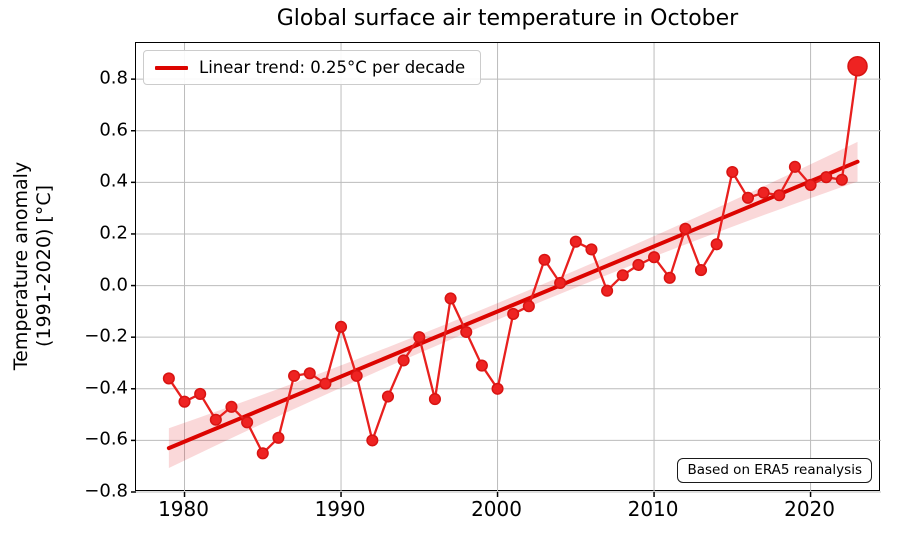 This screenshot has height=538, width=900. Describe the element at coordinates (106, 388) in the screenshot. I see `y-tick-label: −0.4` at that location.